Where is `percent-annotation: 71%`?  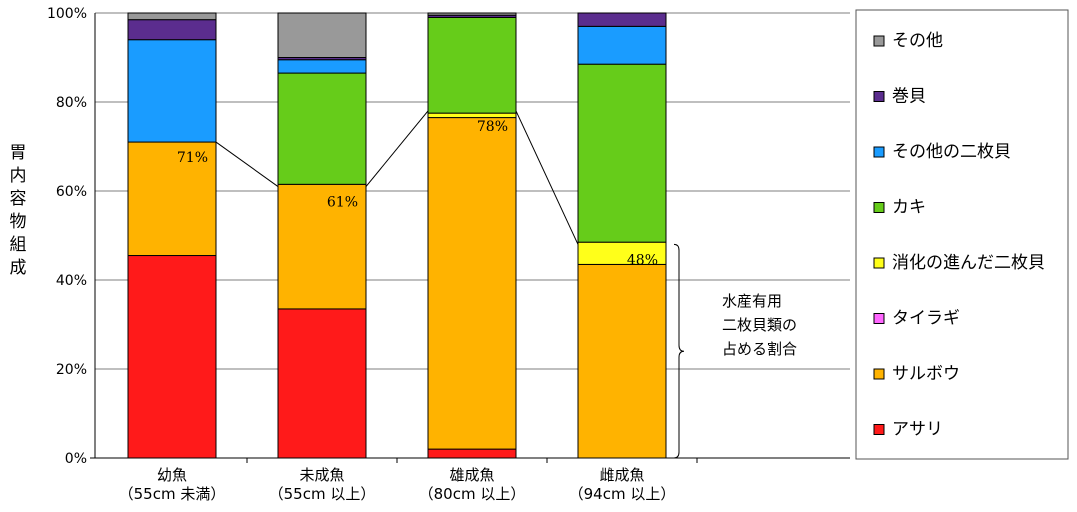 percent-annotation: 71% is located at coordinates (192, 158).